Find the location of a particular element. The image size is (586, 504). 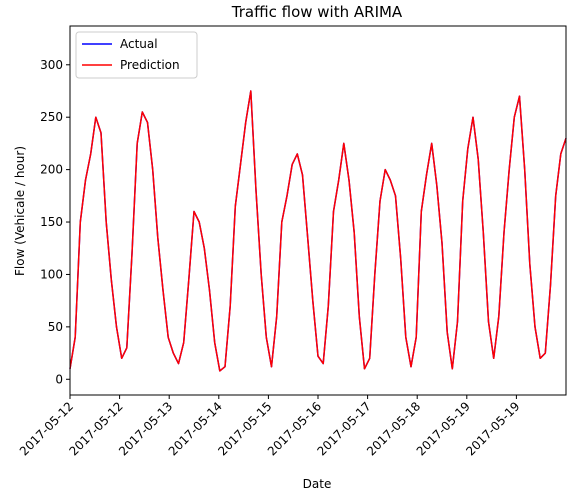

legend-actual-label: Actual is located at coordinates (139, 44).